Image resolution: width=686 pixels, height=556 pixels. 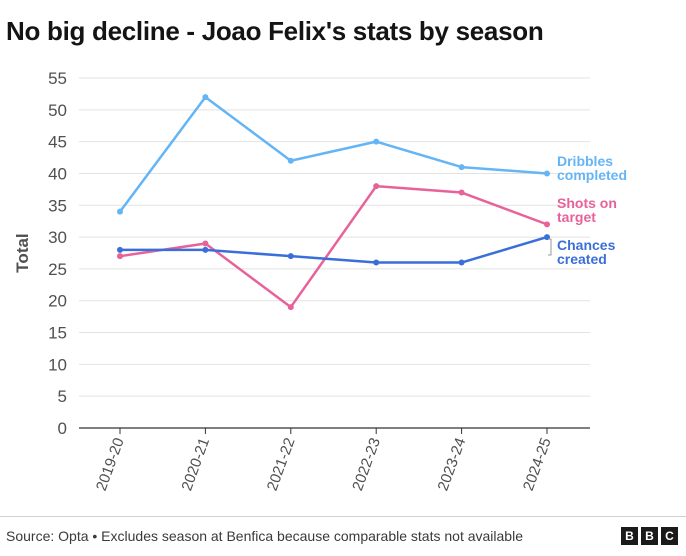 I want to click on logo-letter: C, so click(x=669, y=536).